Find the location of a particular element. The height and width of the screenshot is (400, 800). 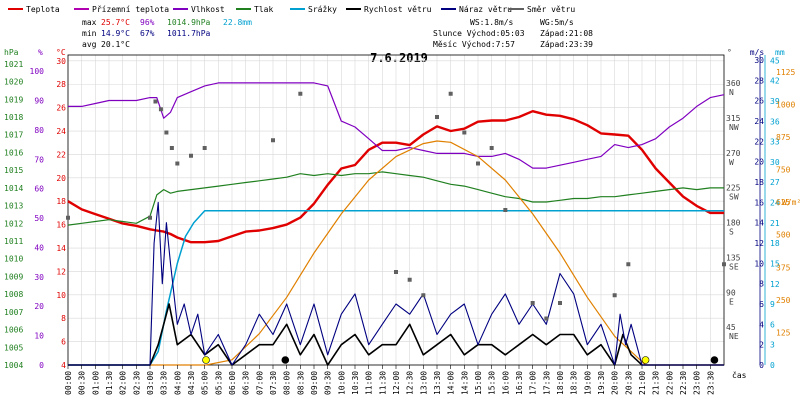

legend-label-3: Tlak is located at coordinates (263, 9).